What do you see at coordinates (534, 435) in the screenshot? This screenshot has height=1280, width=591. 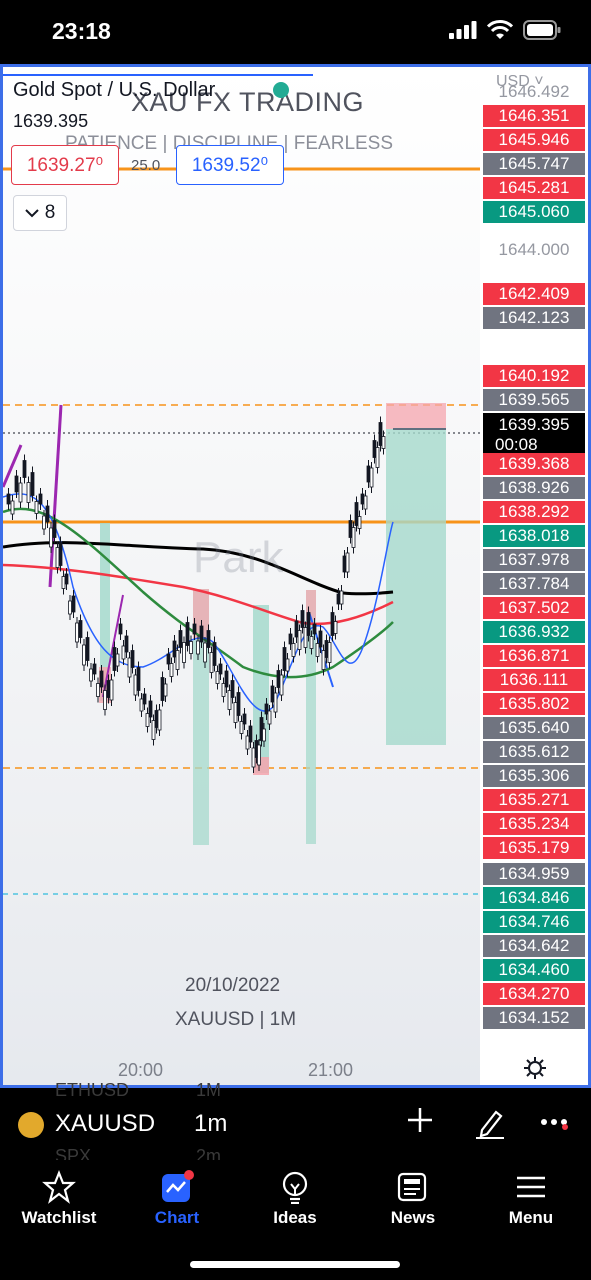 I see `price-label: 1639.395 00:08` at bounding box center [534, 435].